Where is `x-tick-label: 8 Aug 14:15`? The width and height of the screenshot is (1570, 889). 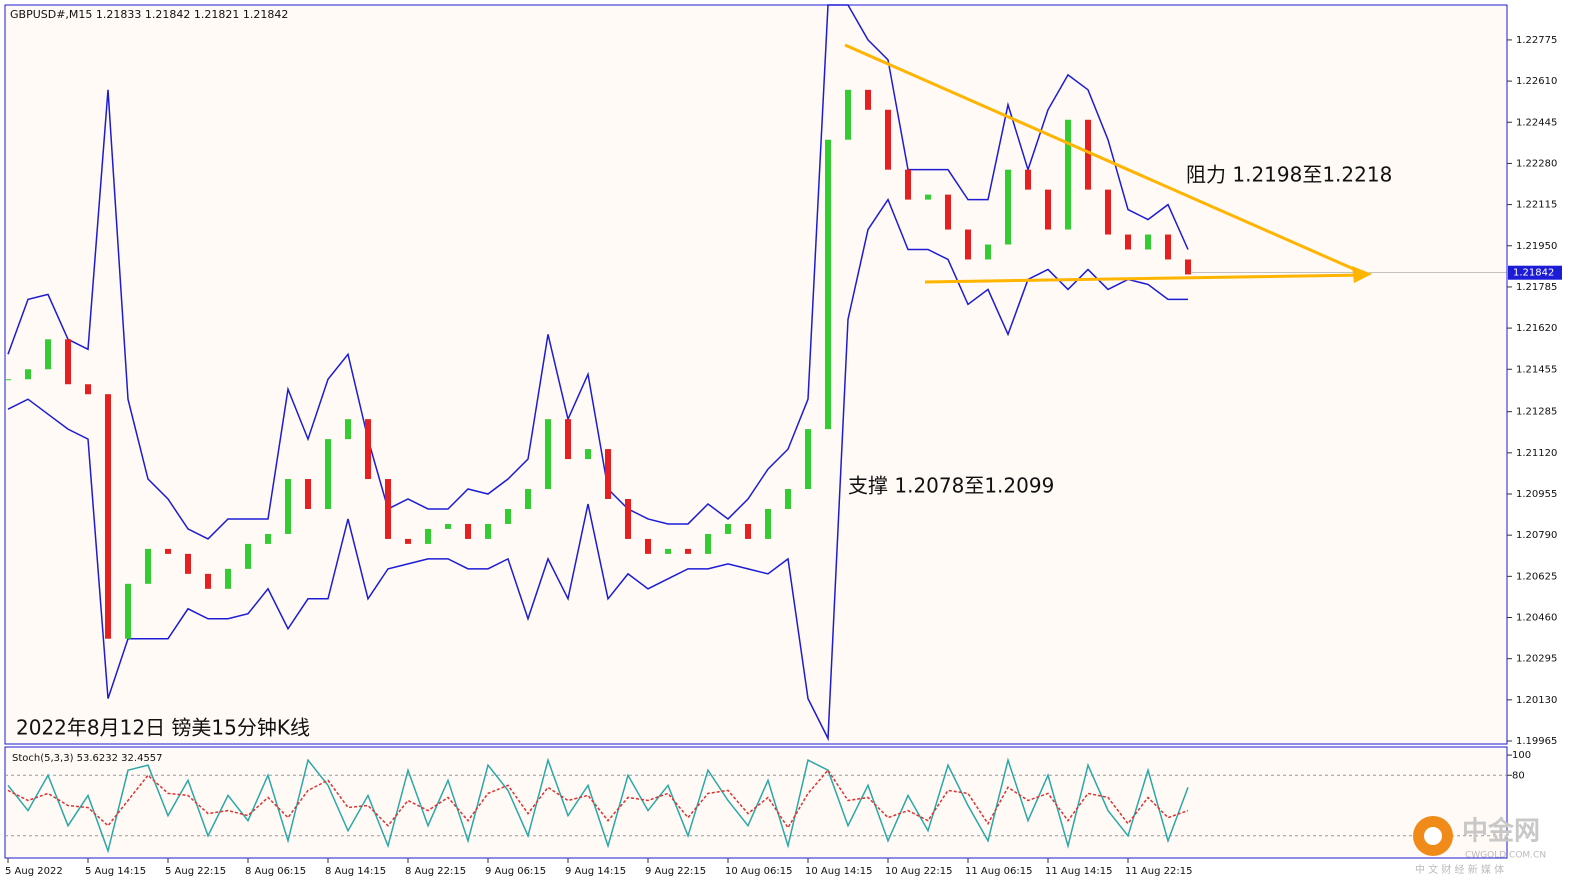 x-tick-label: 8 Aug 14:15 is located at coordinates (355, 871).